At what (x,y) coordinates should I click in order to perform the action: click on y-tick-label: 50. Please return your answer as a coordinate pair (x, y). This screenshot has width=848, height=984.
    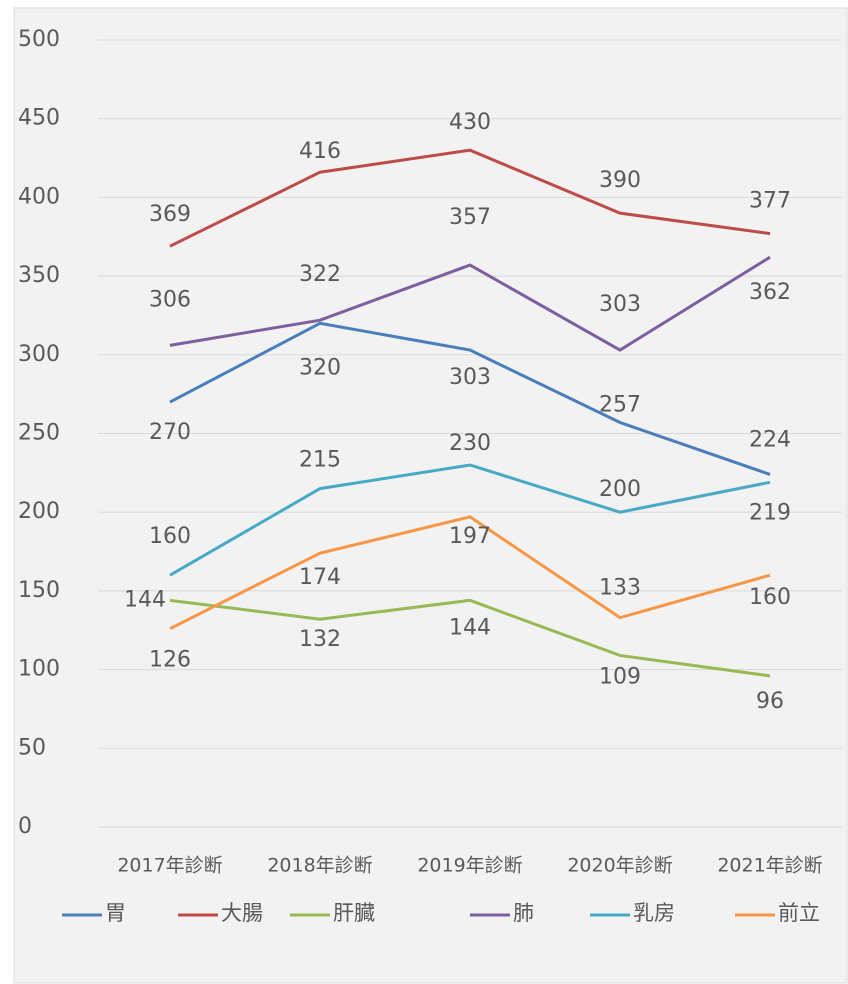
    Looking at the image, I should click on (32, 747).